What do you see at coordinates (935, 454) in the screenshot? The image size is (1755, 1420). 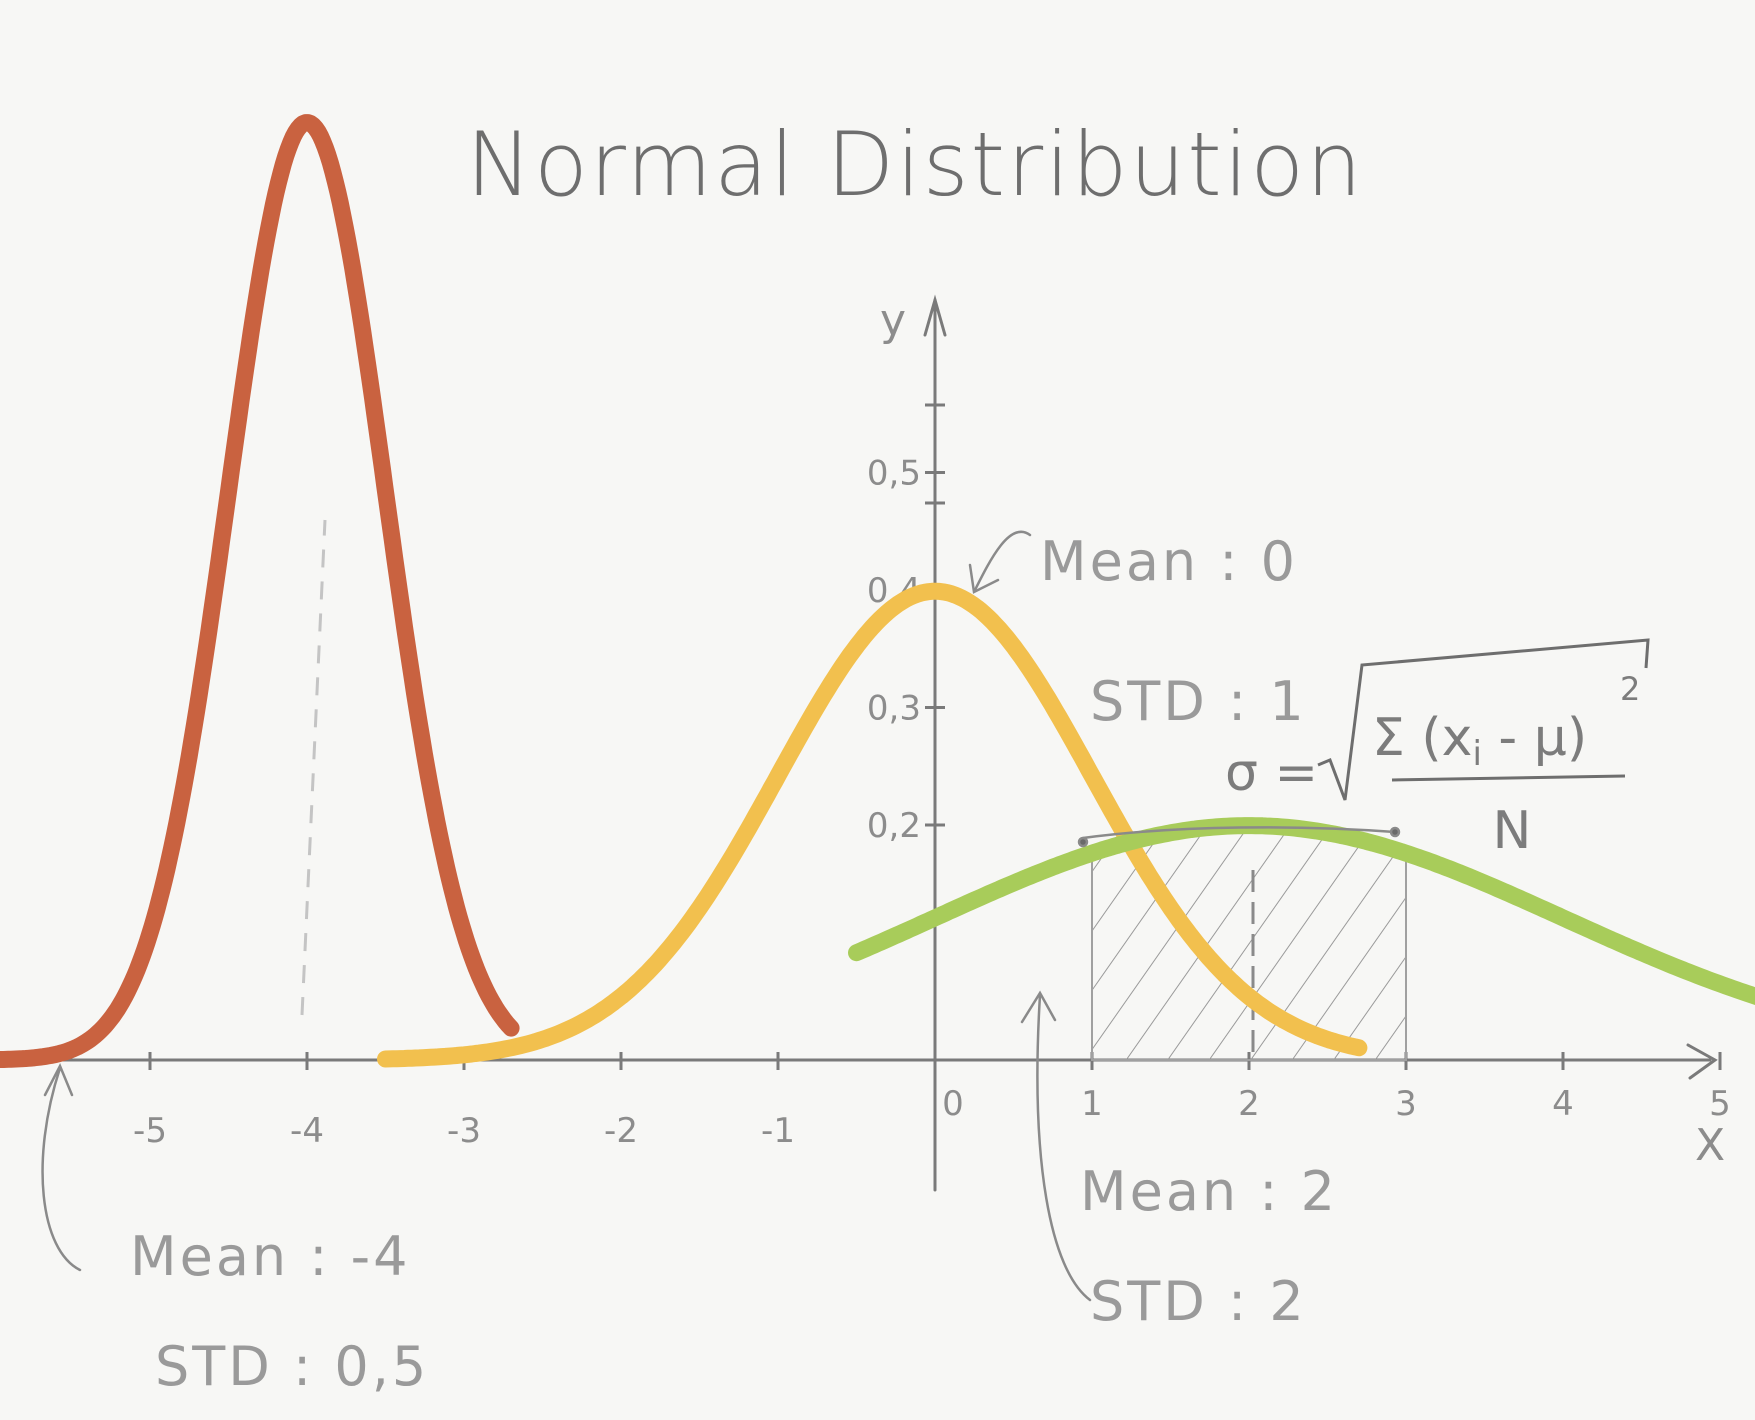 I see `y-axis-extra-ticks` at bounding box center [935, 454].